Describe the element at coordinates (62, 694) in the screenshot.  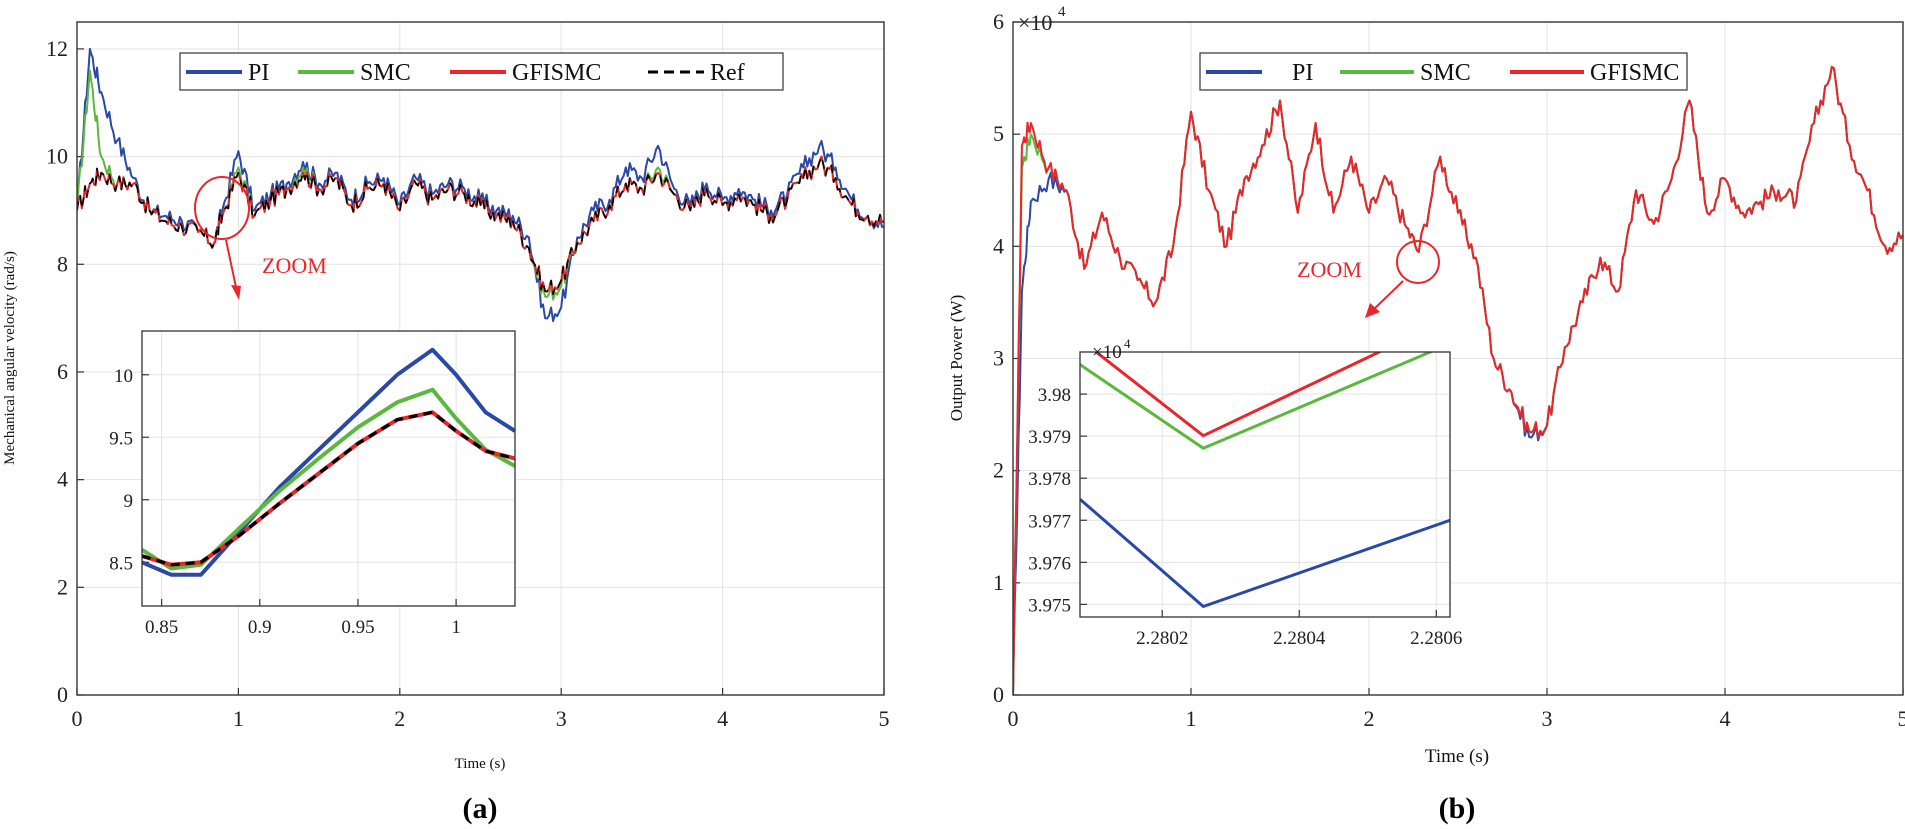
I see `a-y-tick-label: 0` at that location.